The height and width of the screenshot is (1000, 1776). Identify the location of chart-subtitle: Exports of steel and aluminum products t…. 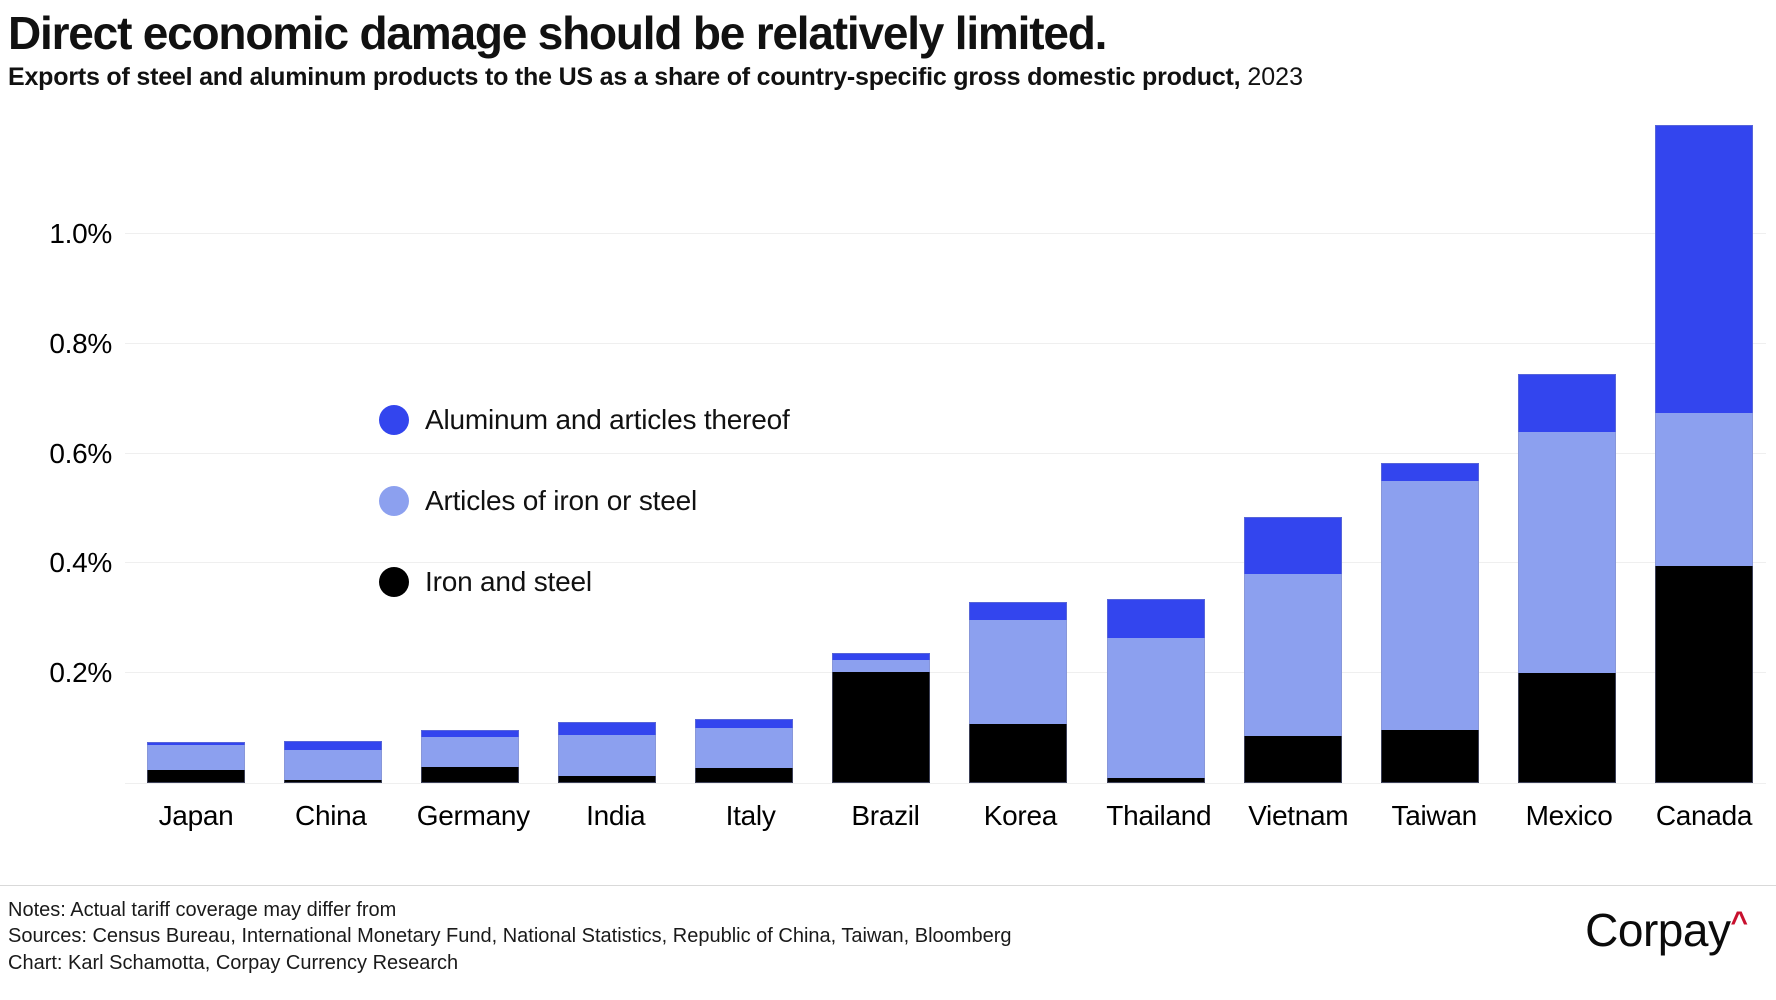
(655, 77).